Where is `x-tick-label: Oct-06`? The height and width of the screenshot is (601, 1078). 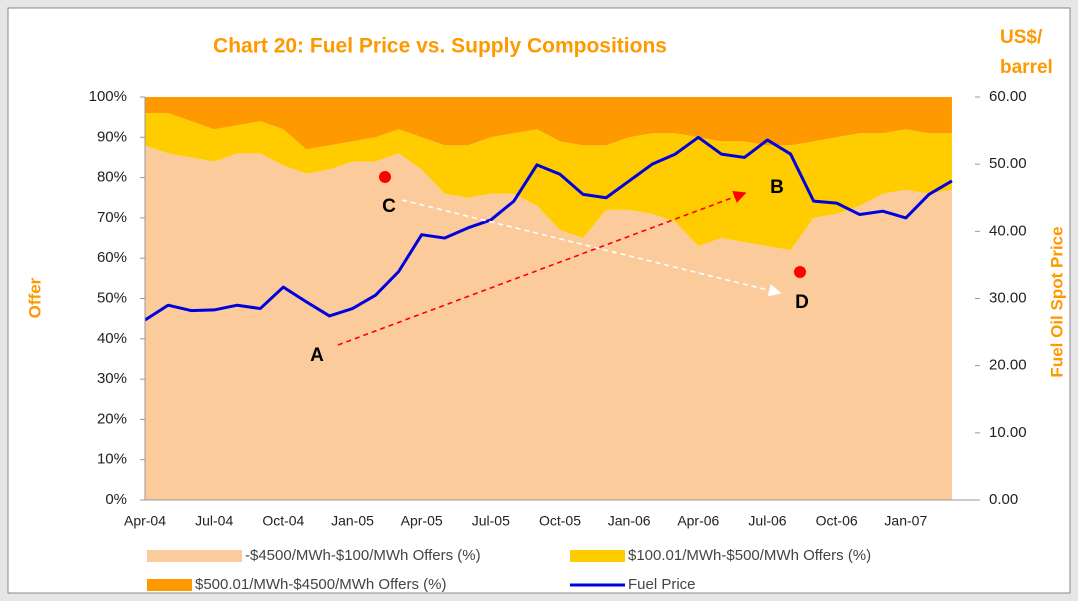 x-tick-label: Oct-06 is located at coordinates (837, 521).